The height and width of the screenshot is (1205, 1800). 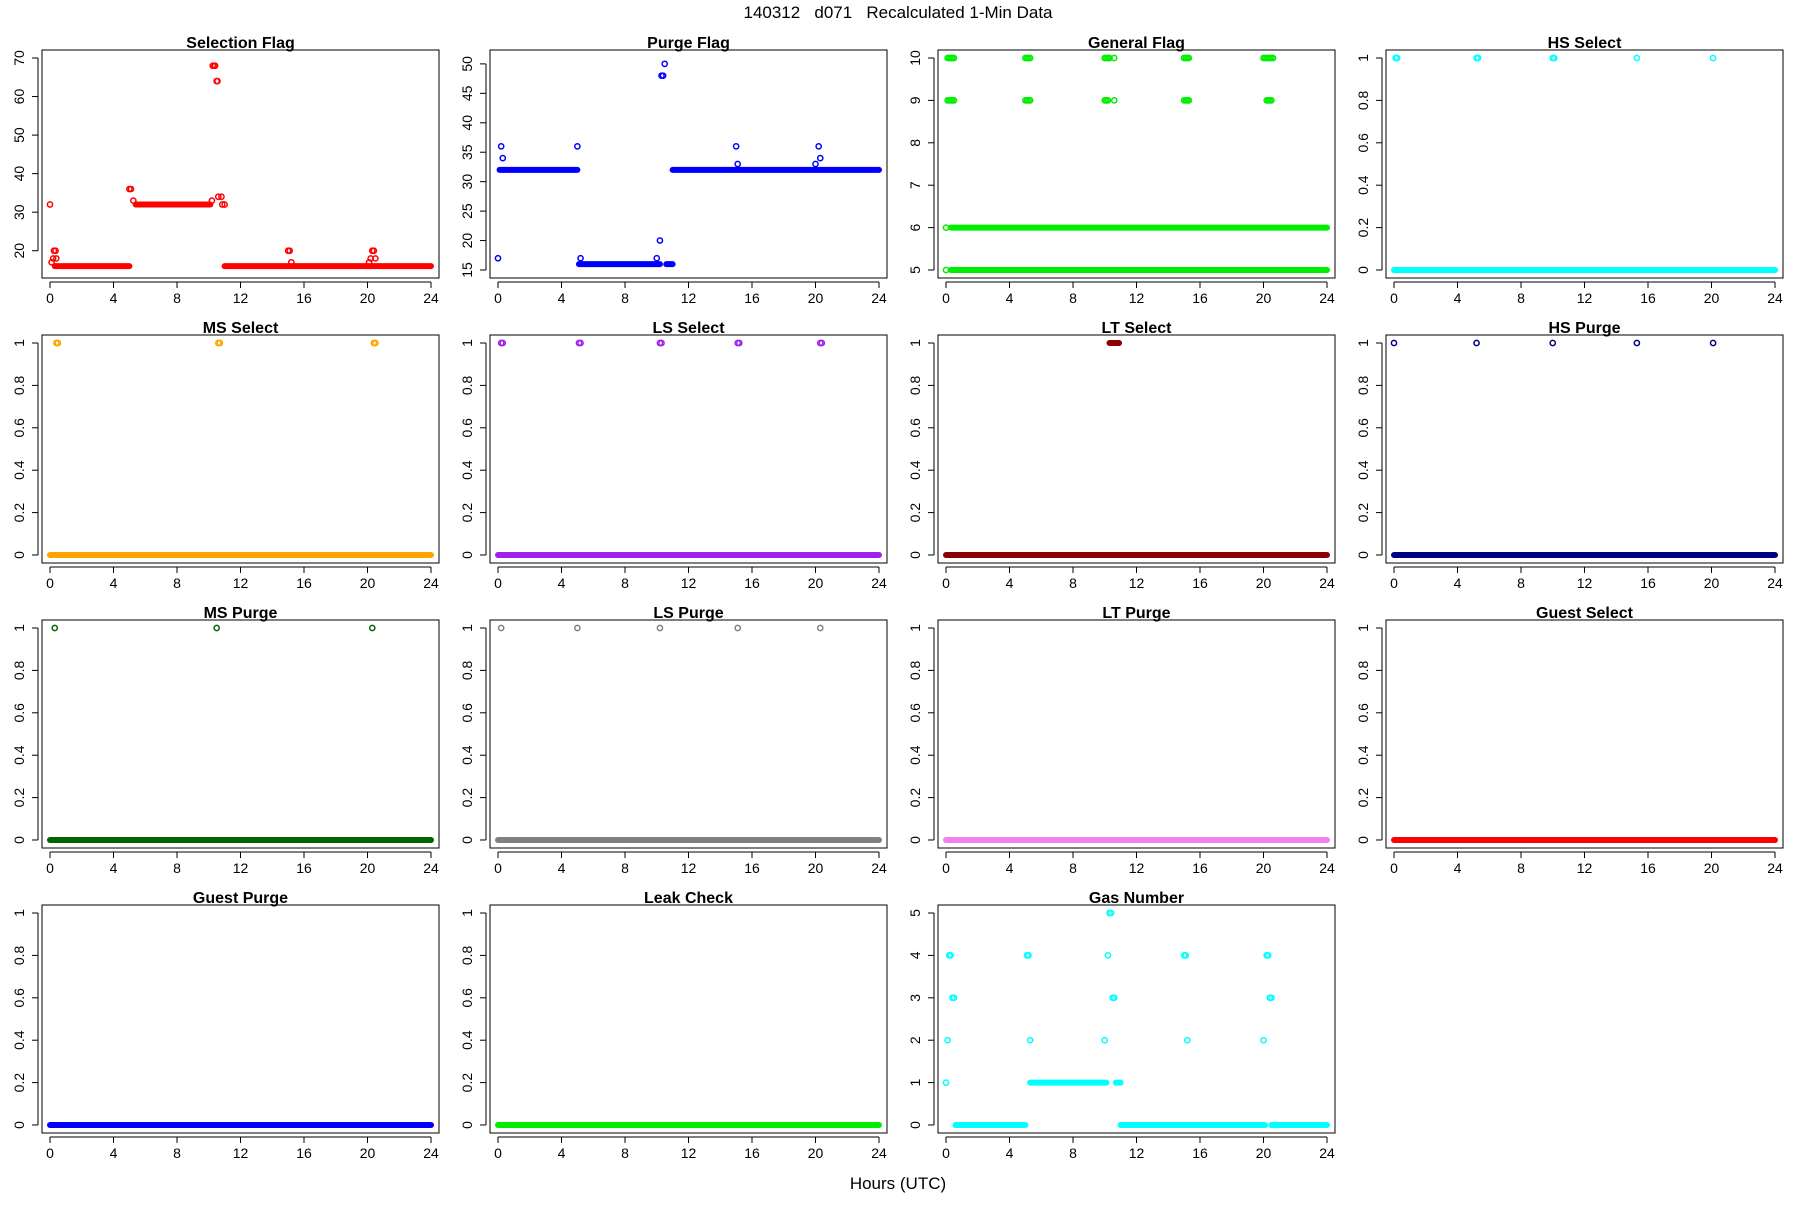 I want to click on panel-title: LS Select, so click(x=688, y=328).